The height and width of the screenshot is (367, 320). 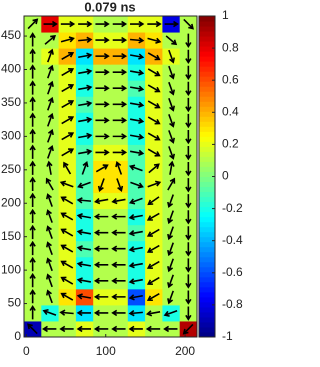 I want to click on colorbar-tick-label: 1, so click(x=225, y=15).